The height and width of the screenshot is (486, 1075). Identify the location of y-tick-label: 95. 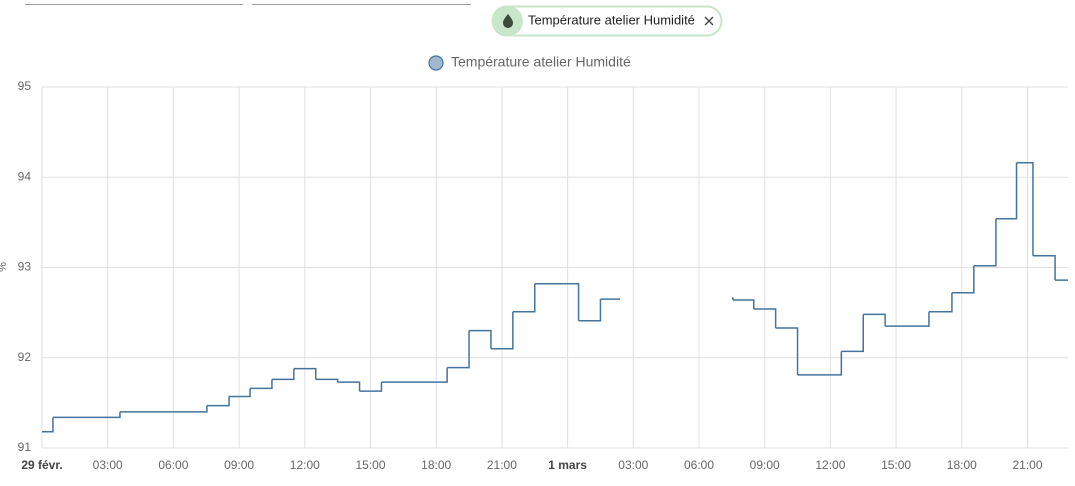
(25, 86).